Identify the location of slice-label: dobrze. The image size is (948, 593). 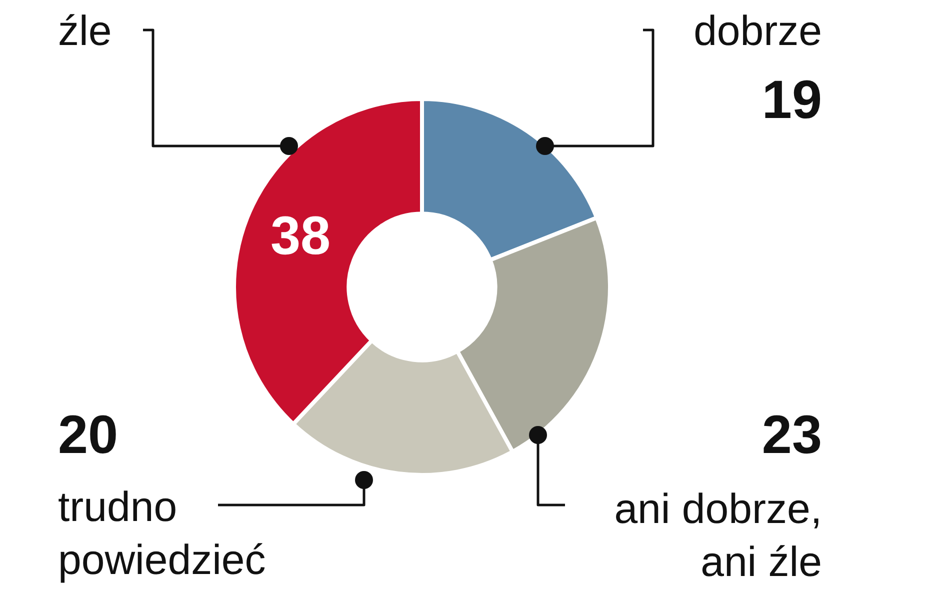
(758, 30).